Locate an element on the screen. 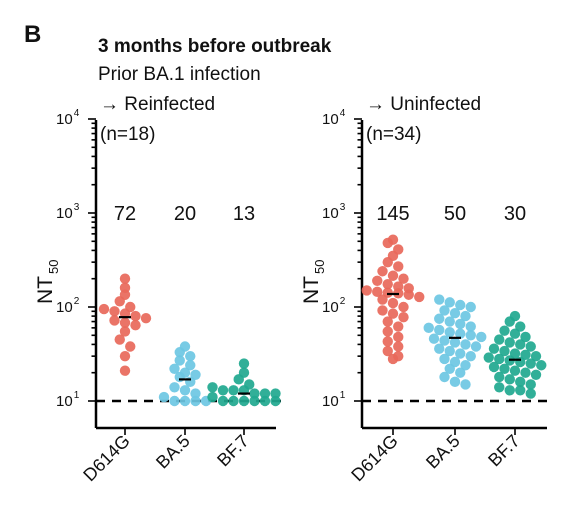 The image size is (569, 531). figure-subtitle: Prior BA.1 infection is located at coordinates (179, 74).